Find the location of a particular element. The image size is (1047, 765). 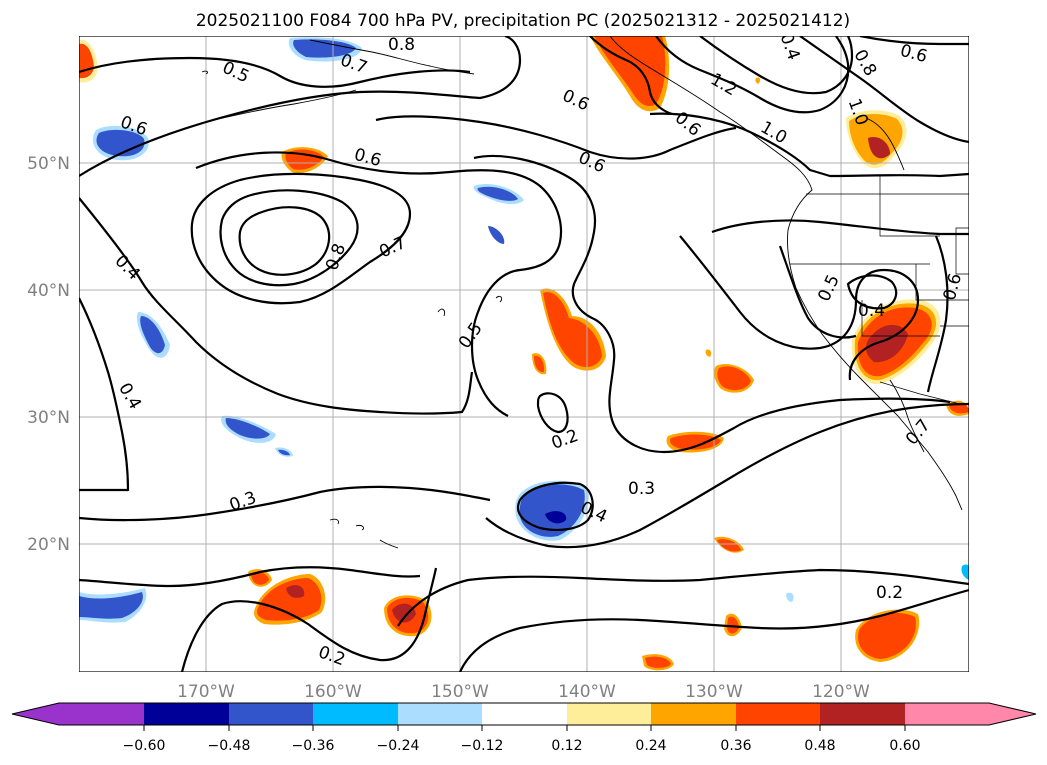

contour-label: 0.3 is located at coordinates (641, 489).